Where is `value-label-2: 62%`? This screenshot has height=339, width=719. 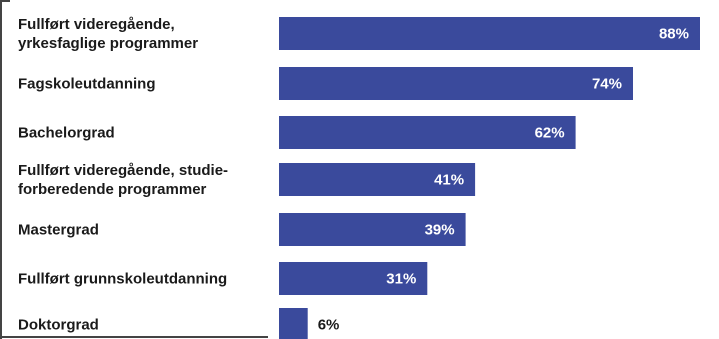 value-label-2: 62% is located at coordinates (550, 133).